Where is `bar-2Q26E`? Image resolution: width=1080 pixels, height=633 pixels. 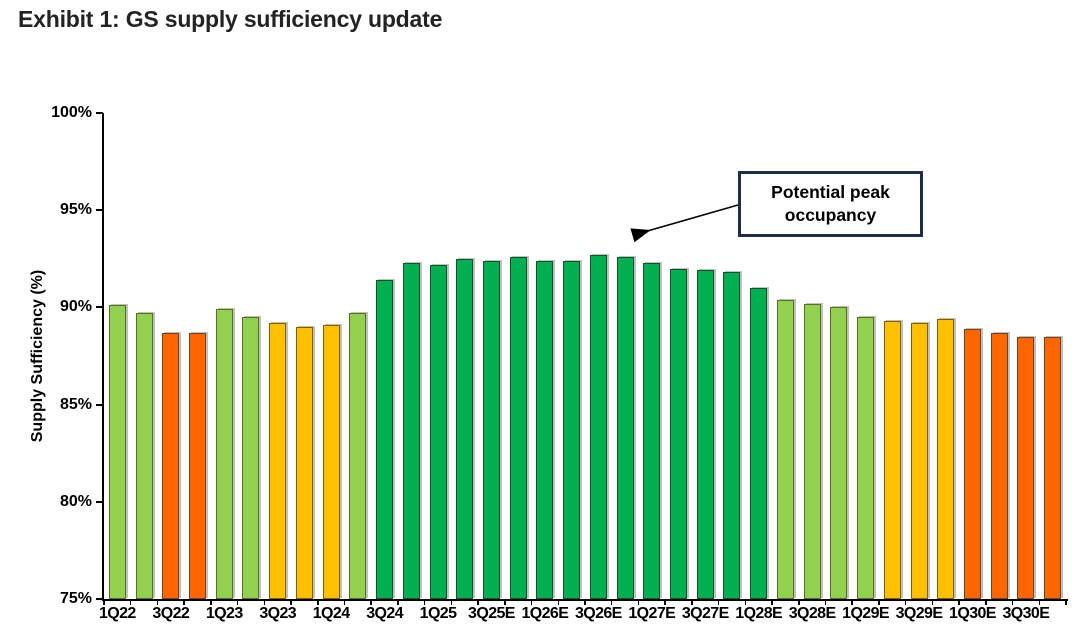
bar-2Q26E is located at coordinates (572, 429).